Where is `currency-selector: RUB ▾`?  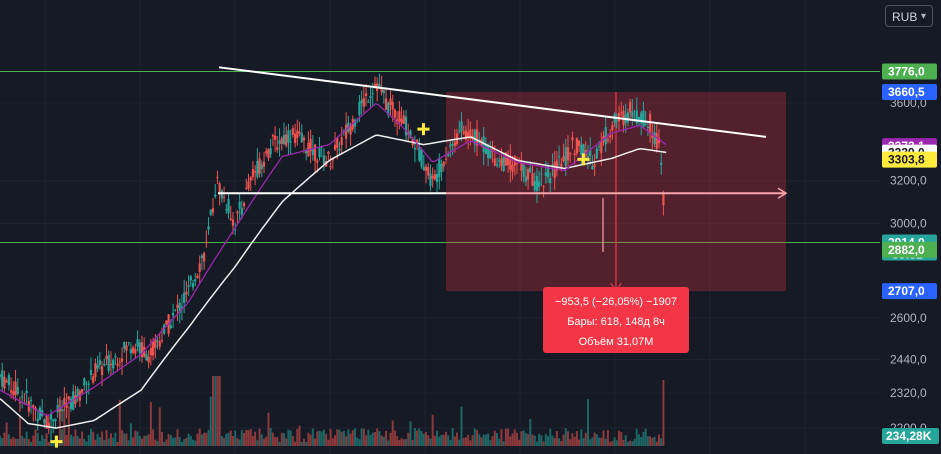 currency-selector: RUB ▾ is located at coordinates (909, 16).